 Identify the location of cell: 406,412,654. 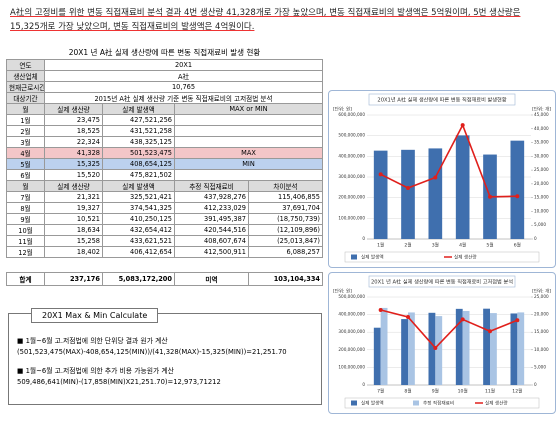
(138, 252).